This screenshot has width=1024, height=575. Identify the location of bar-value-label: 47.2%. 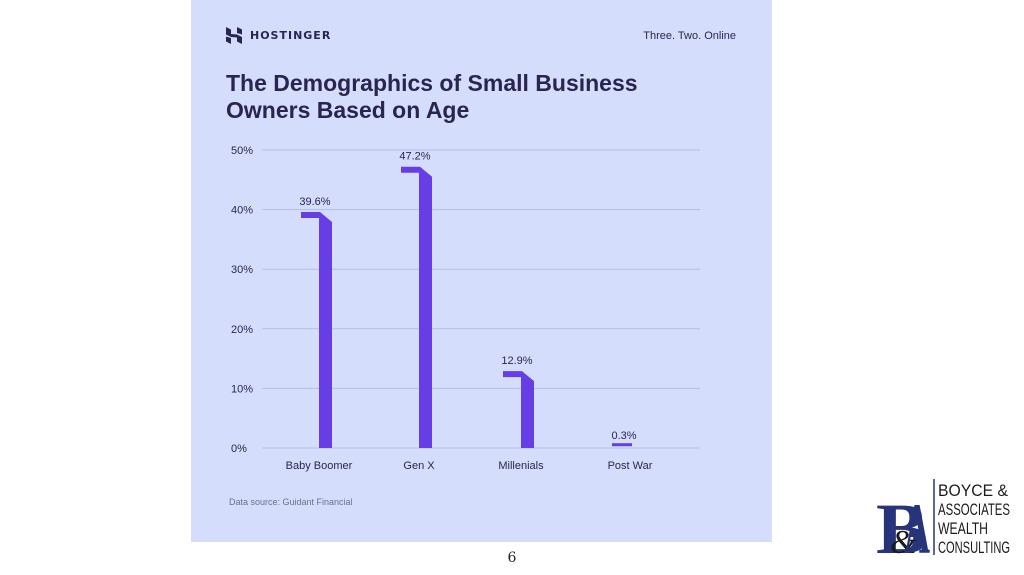
(414, 157).